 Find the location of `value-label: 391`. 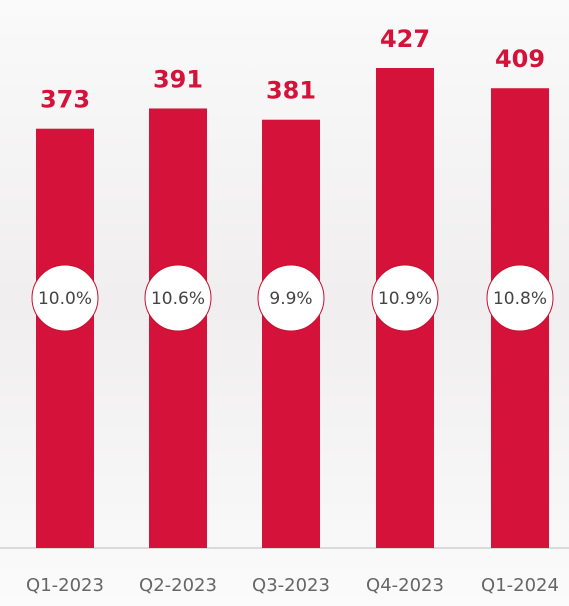

value-label: 391 is located at coordinates (178, 79).